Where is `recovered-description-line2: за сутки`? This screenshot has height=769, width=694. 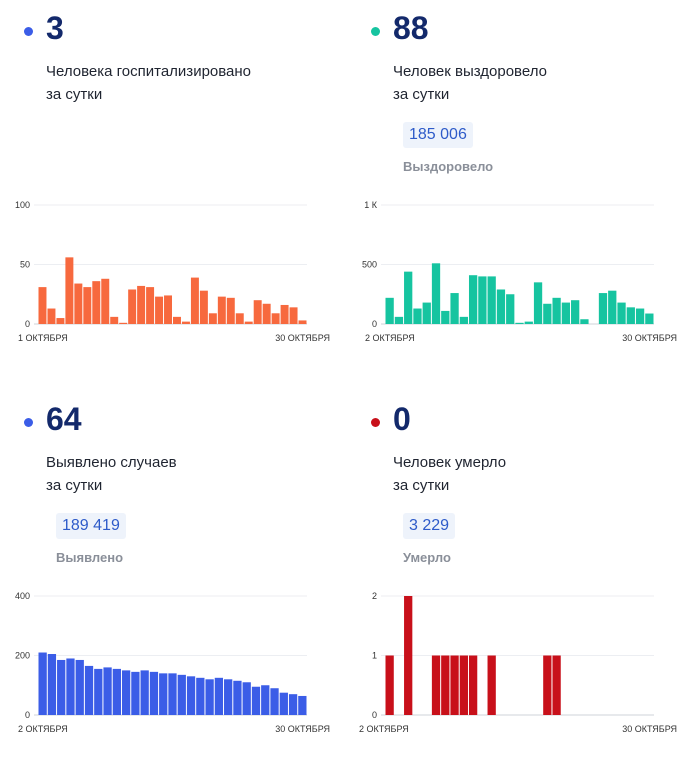
recovered-description-line2: за сутки is located at coordinates (421, 94).